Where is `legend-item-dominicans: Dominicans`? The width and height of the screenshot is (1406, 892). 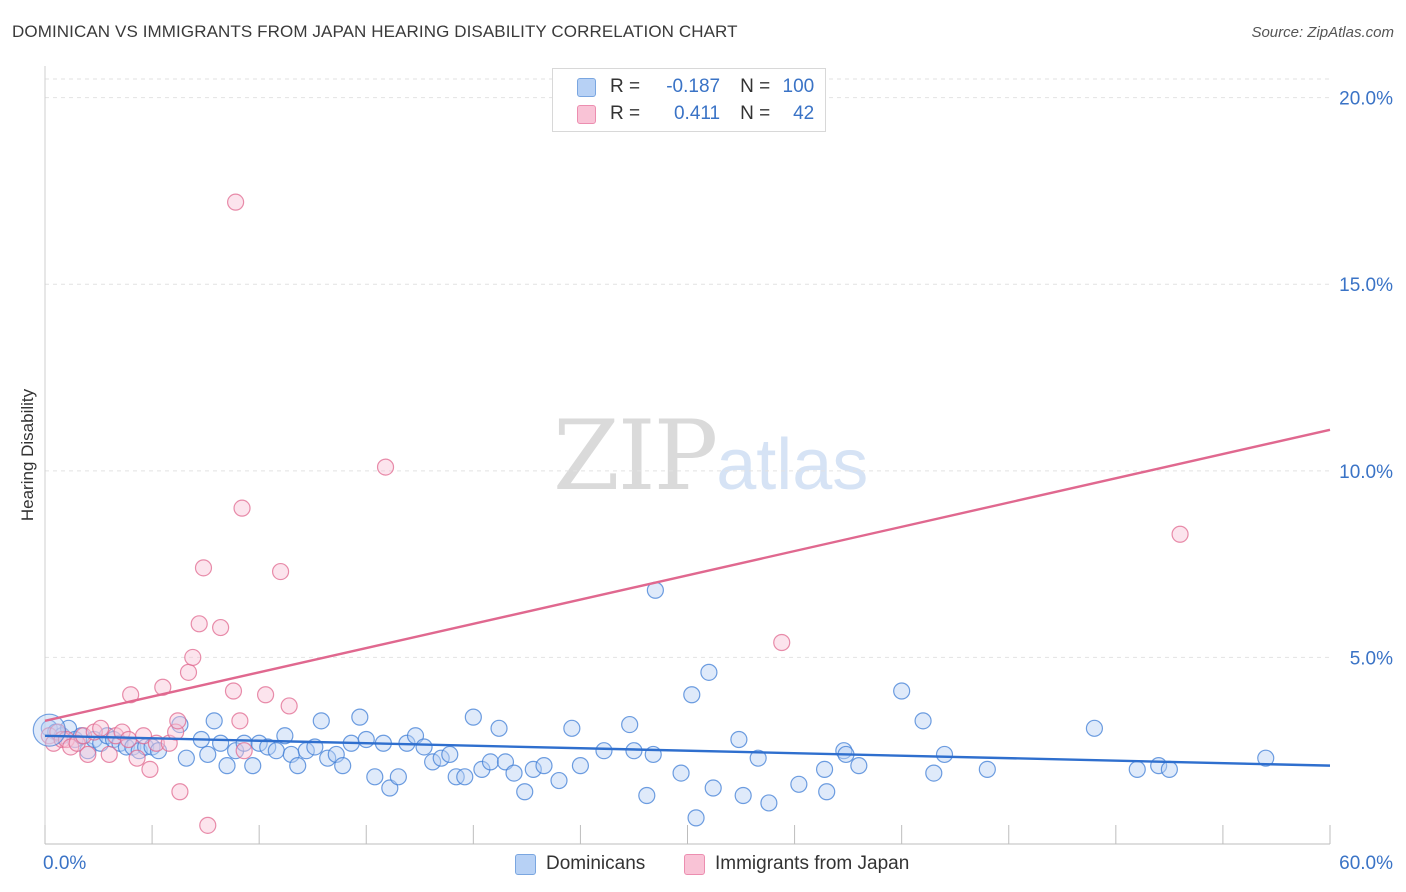 legend-item-dominicans: Dominicans is located at coordinates (580, 864).